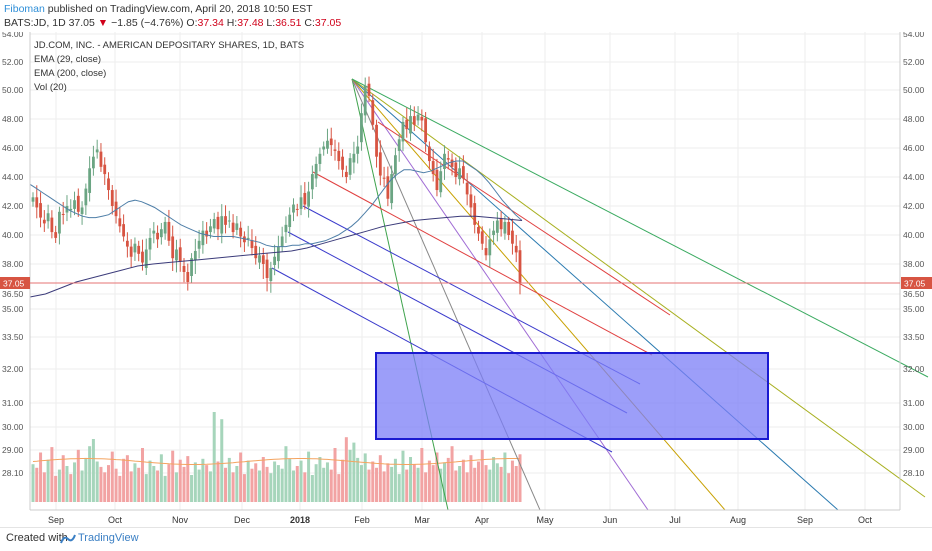 Image resolution: width=932 pixels, height=551 pixels. What do you see at coordinates (914, 35) in the screenshot?
I see `y-tick-label-right: 54.00` at bounding box center [914, 35].